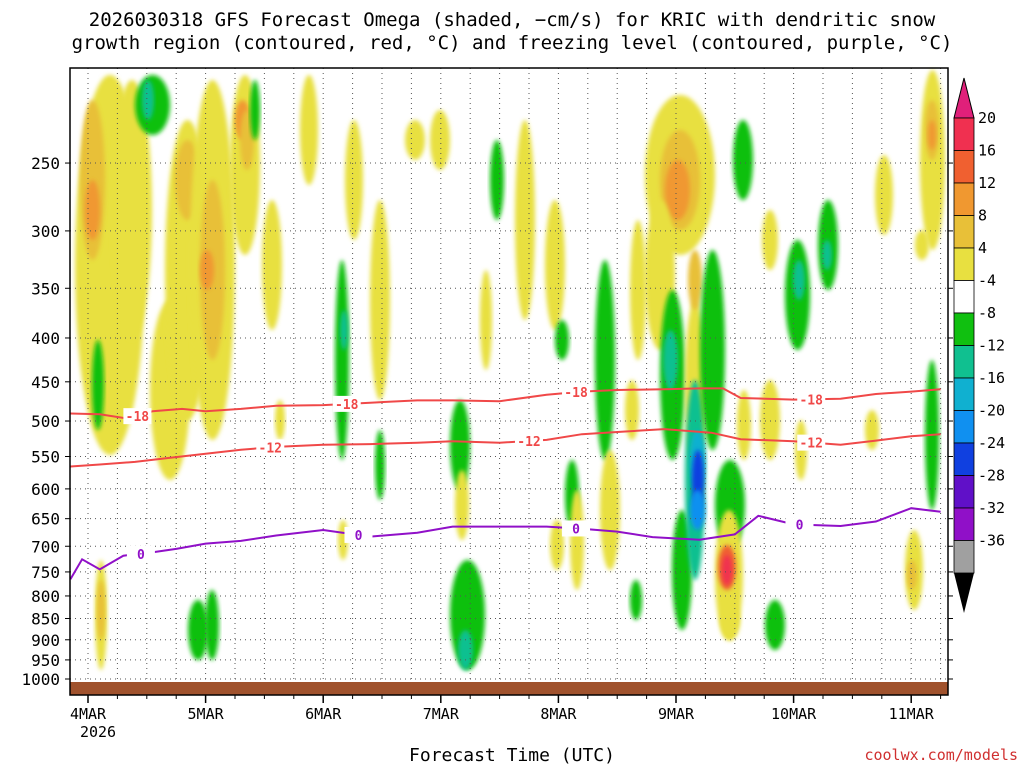  I want to click on colorbar-tick-label: 16, so click(987, 151).